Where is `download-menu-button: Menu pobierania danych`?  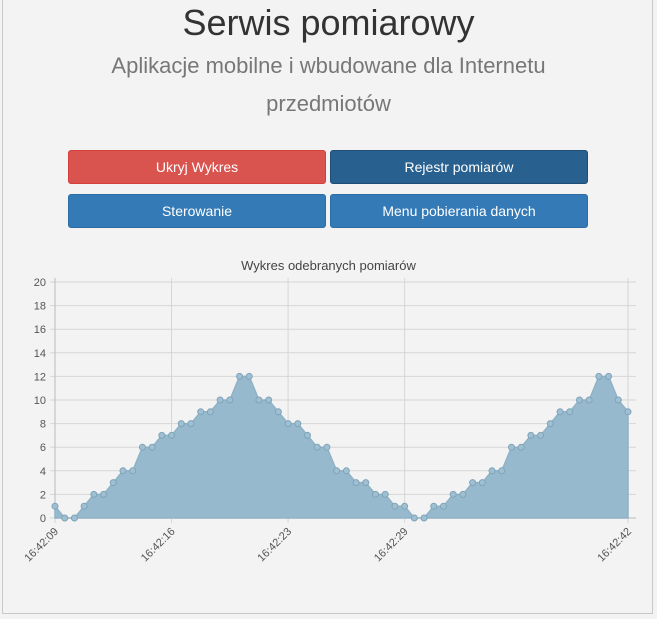 download-menu-button: Menu pobierania danych is located at coordinates (459, 211).